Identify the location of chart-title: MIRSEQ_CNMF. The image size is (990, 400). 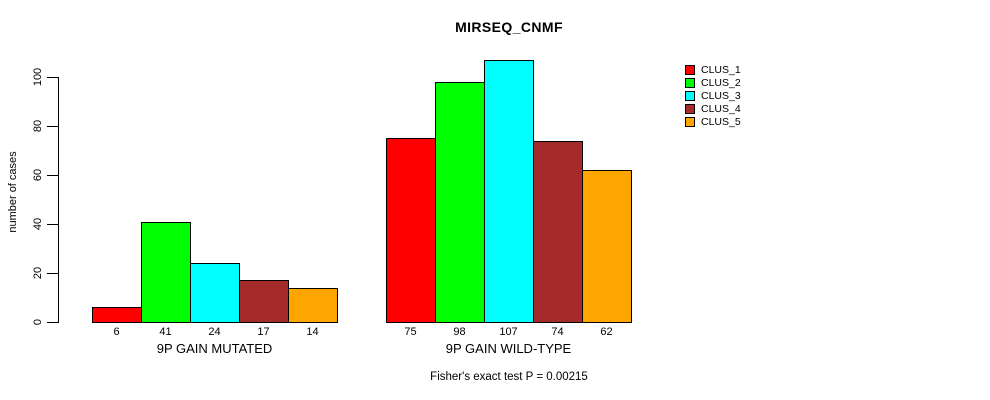
(509, 27).